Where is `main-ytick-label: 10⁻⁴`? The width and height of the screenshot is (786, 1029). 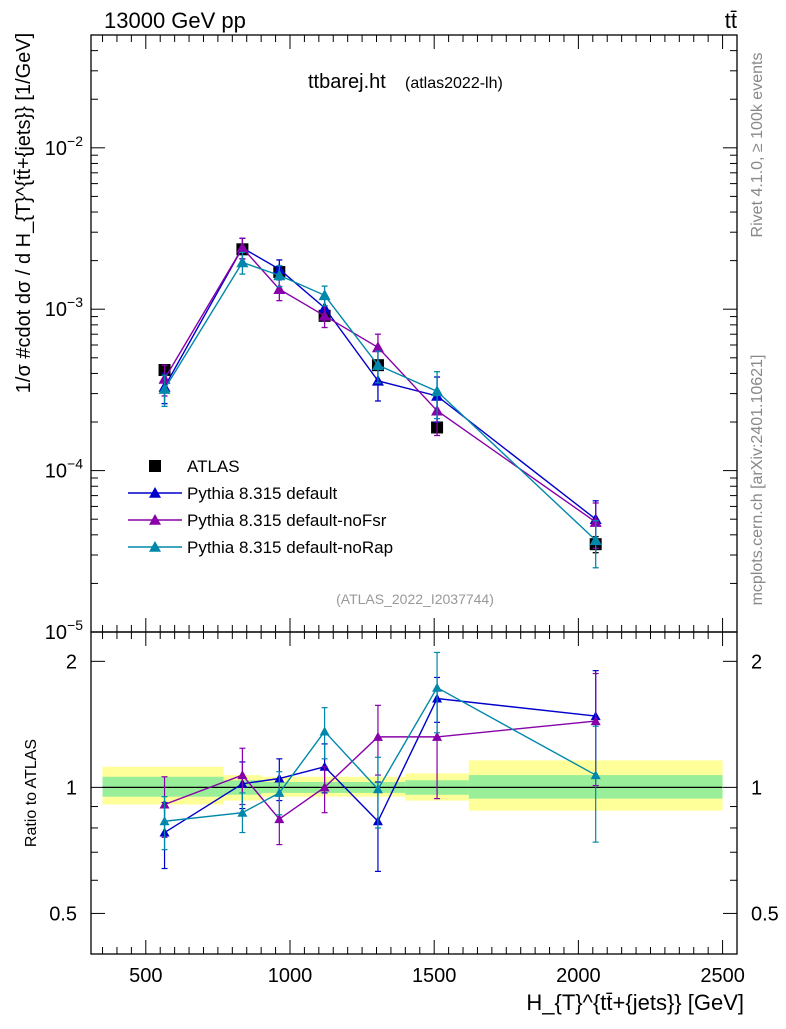 main-ytick-label: 10⁻⁴ is located at coordinates (64, 469).